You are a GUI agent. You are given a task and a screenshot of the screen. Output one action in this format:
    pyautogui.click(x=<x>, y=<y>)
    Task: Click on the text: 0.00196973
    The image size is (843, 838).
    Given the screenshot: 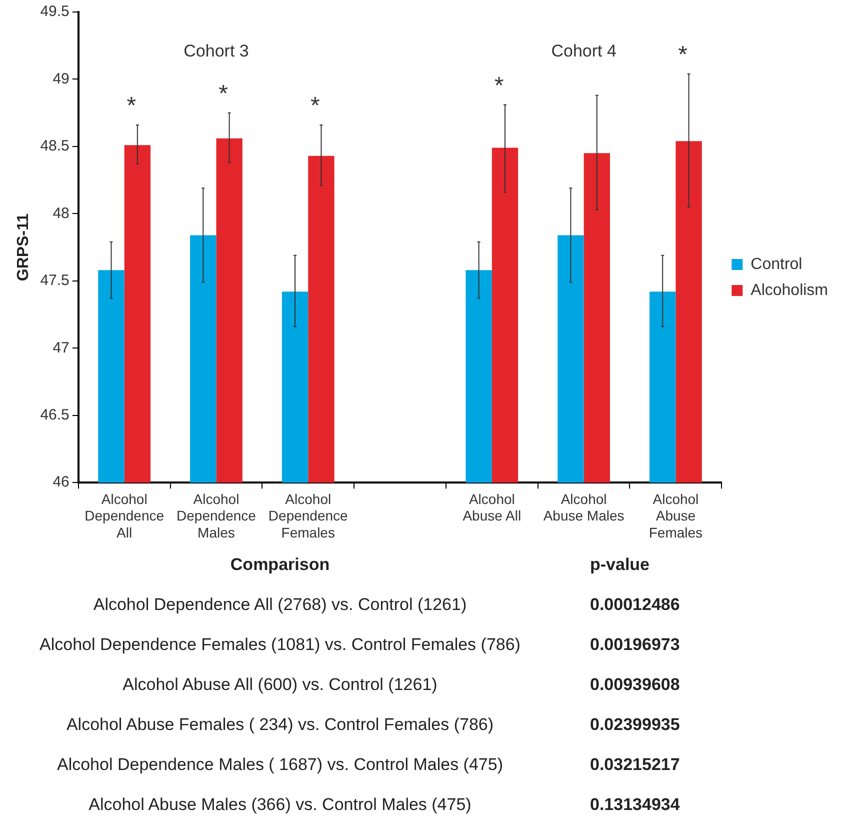 What is the action you would take?
    pyautogui.click(x=635, y=645)
    